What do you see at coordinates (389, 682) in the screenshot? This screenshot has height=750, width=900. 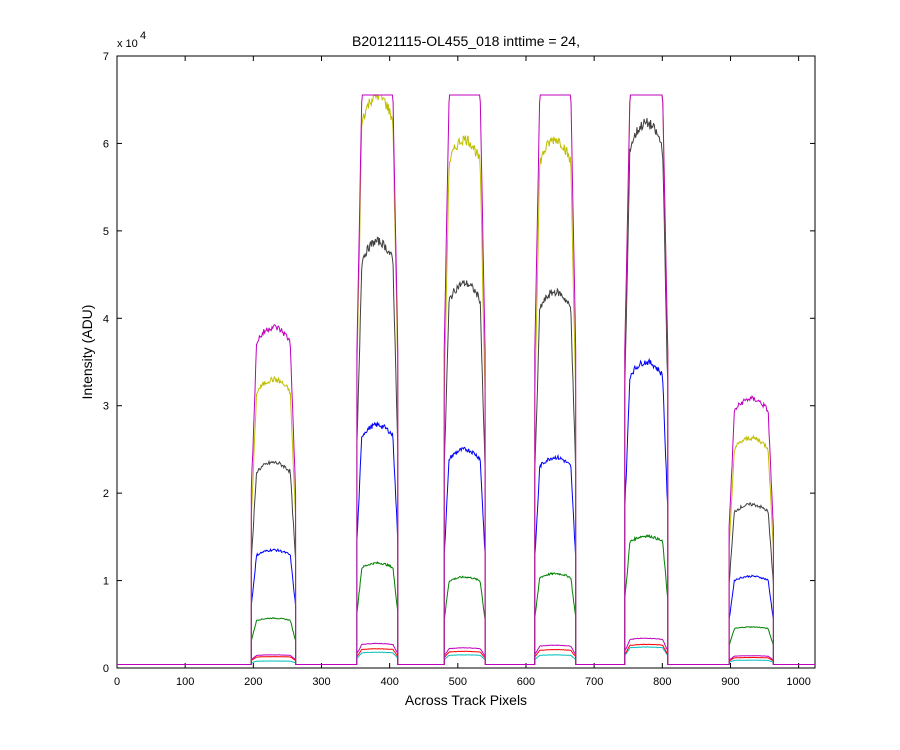 I see `x-tick-label: 400` at bounding box center [389, 682].